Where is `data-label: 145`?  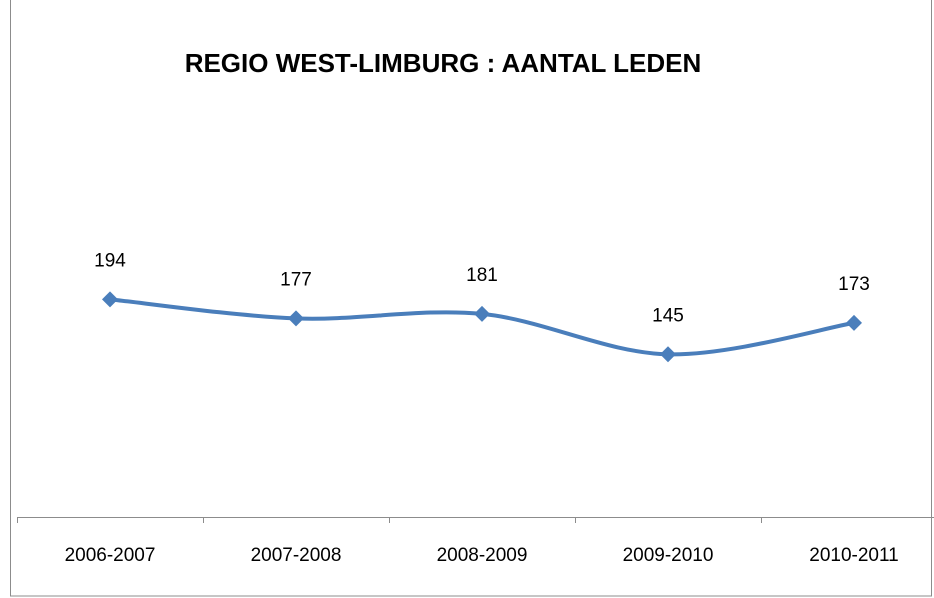
data-label: 145 is located at coordinates (668, 315).